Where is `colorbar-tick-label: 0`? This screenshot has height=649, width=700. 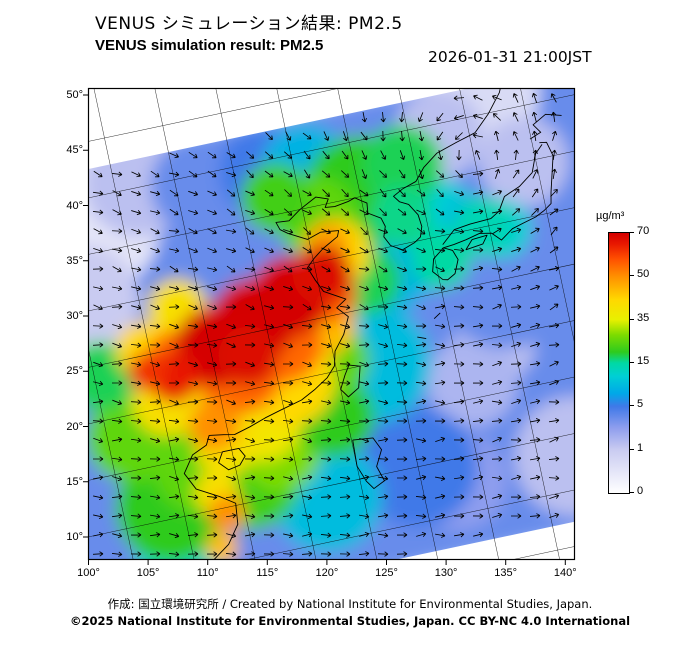 colorbar-tick-label: 0 is located at coordinates (640, 491).